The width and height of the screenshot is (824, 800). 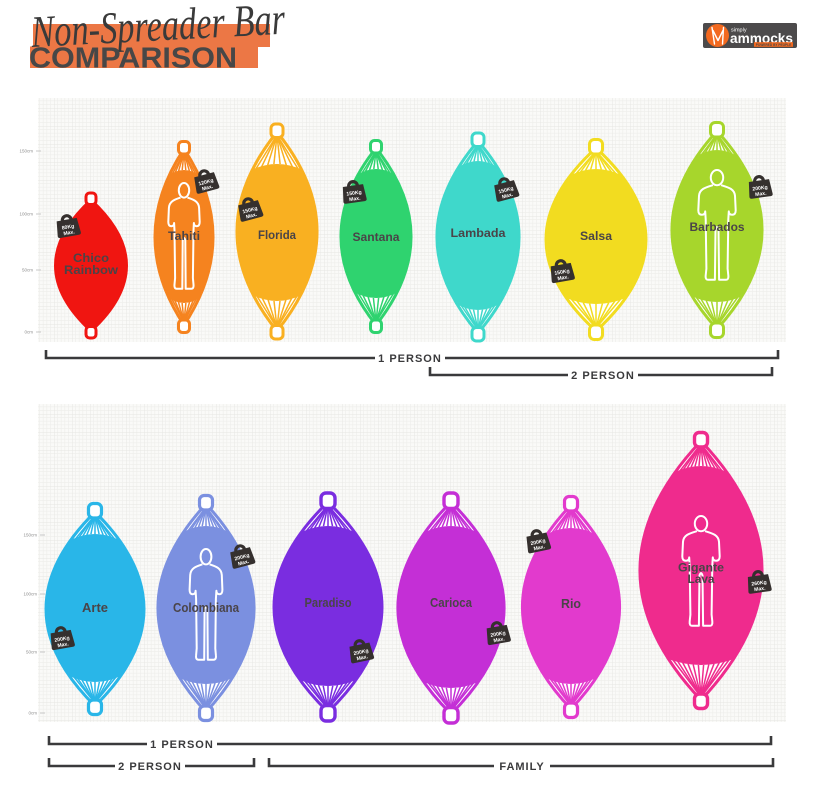 I want to click on svg-text: FAMILY, so click(x=521, y=767).